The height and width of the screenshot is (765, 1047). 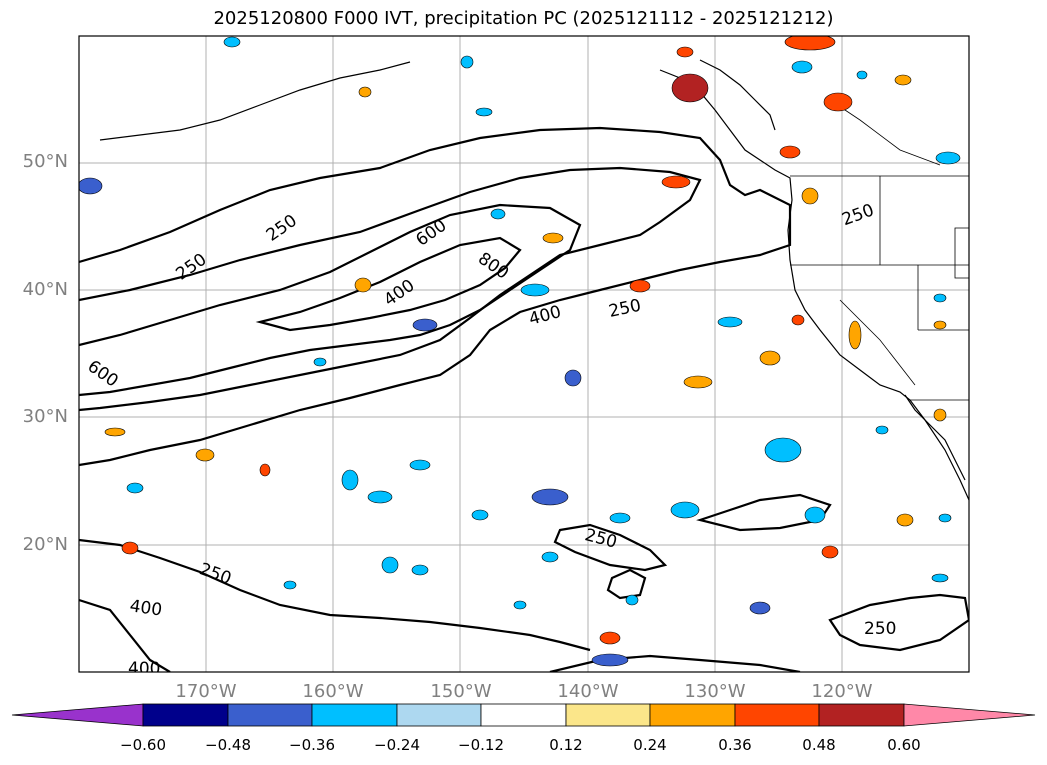 I want to click on colorbar-tick: −0.60, so click(x=143, y=745).